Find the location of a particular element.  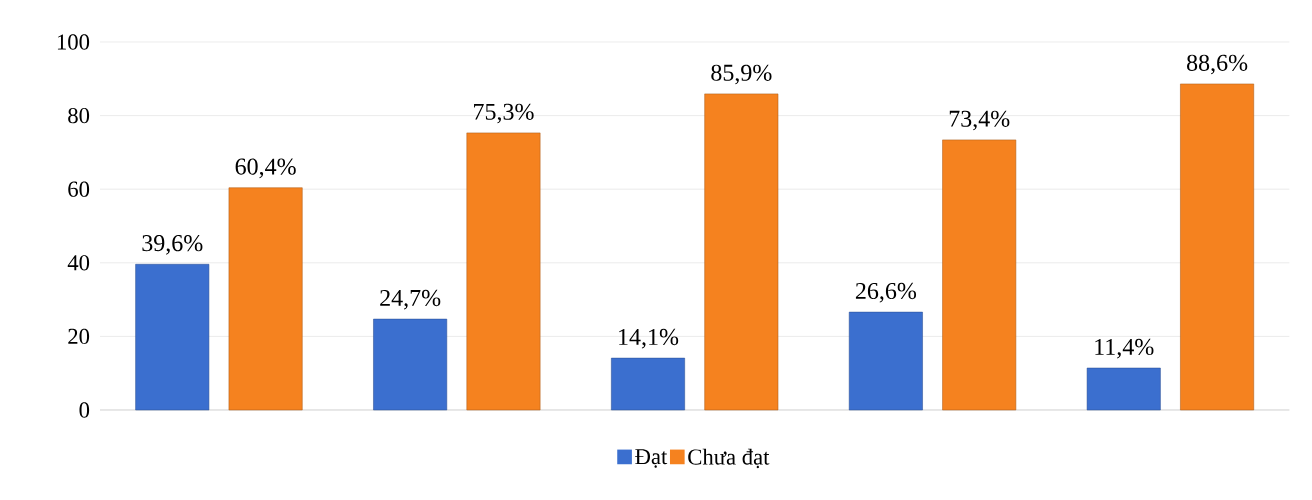

data-label: 26,6% is located at coordinates (886, 292).